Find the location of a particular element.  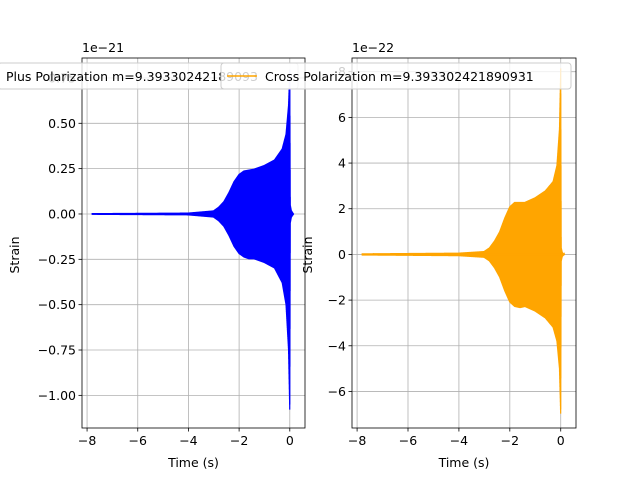

legend-box is located at coordinates (396, 76).